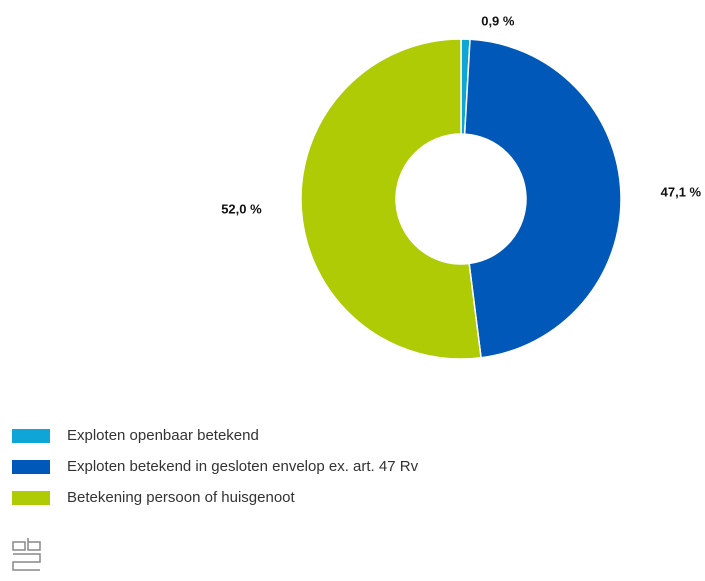 This screenshot has height=581, width=705. What do you see at coordinates (498, 20) in the screenshot?
I see `value-label: 0,9 %` at bounding box center [498, 20].